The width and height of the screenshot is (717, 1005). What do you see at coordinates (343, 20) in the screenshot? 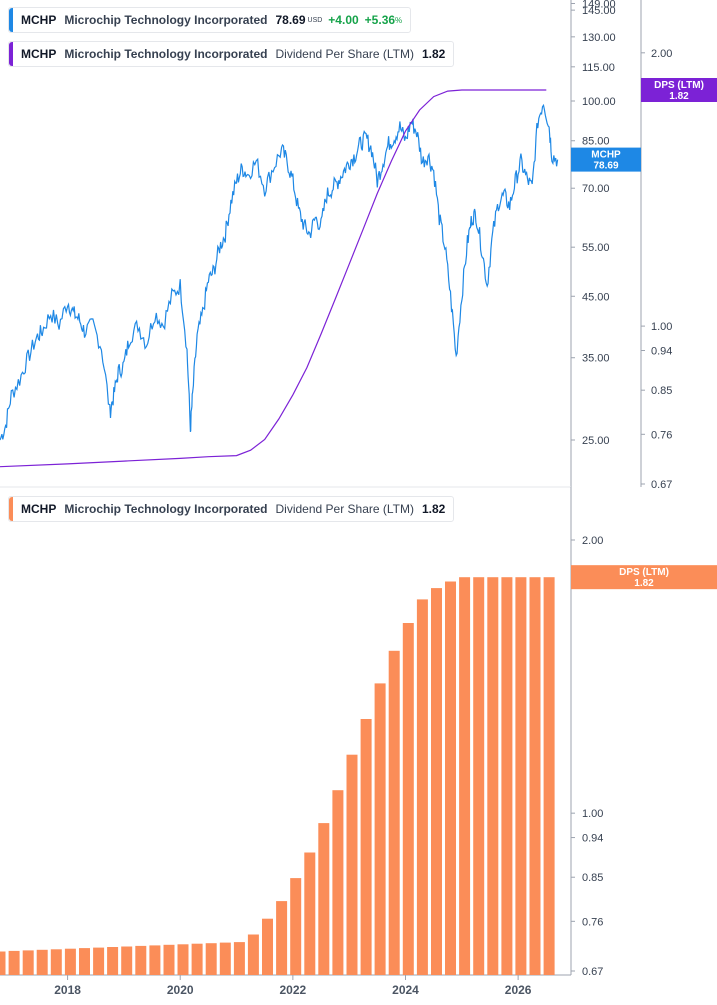
I see `legend-price-change: +4.00` at bounding box center [343, 20].